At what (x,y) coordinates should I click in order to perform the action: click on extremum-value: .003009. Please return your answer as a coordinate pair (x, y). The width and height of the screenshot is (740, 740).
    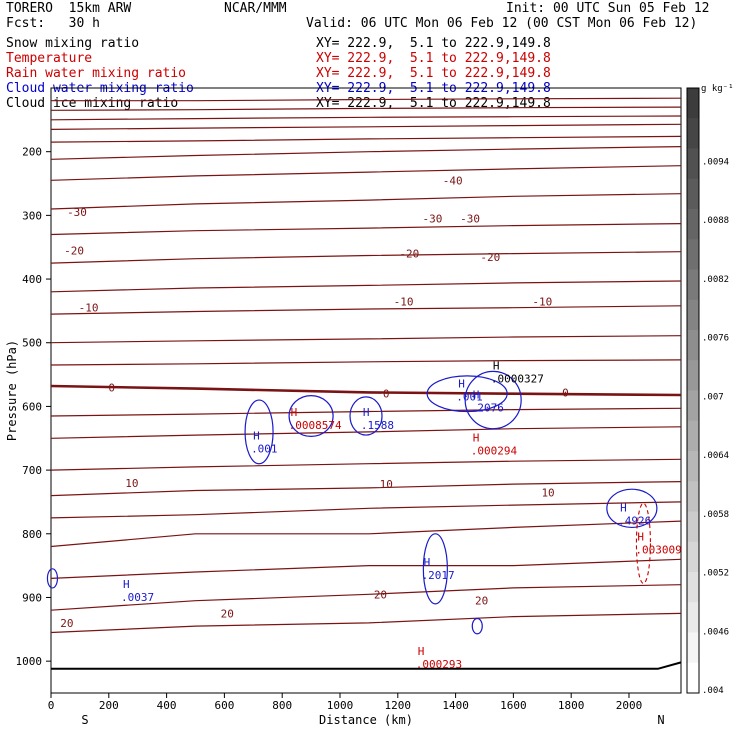
    Looking at the image, I should click on (658, 549).